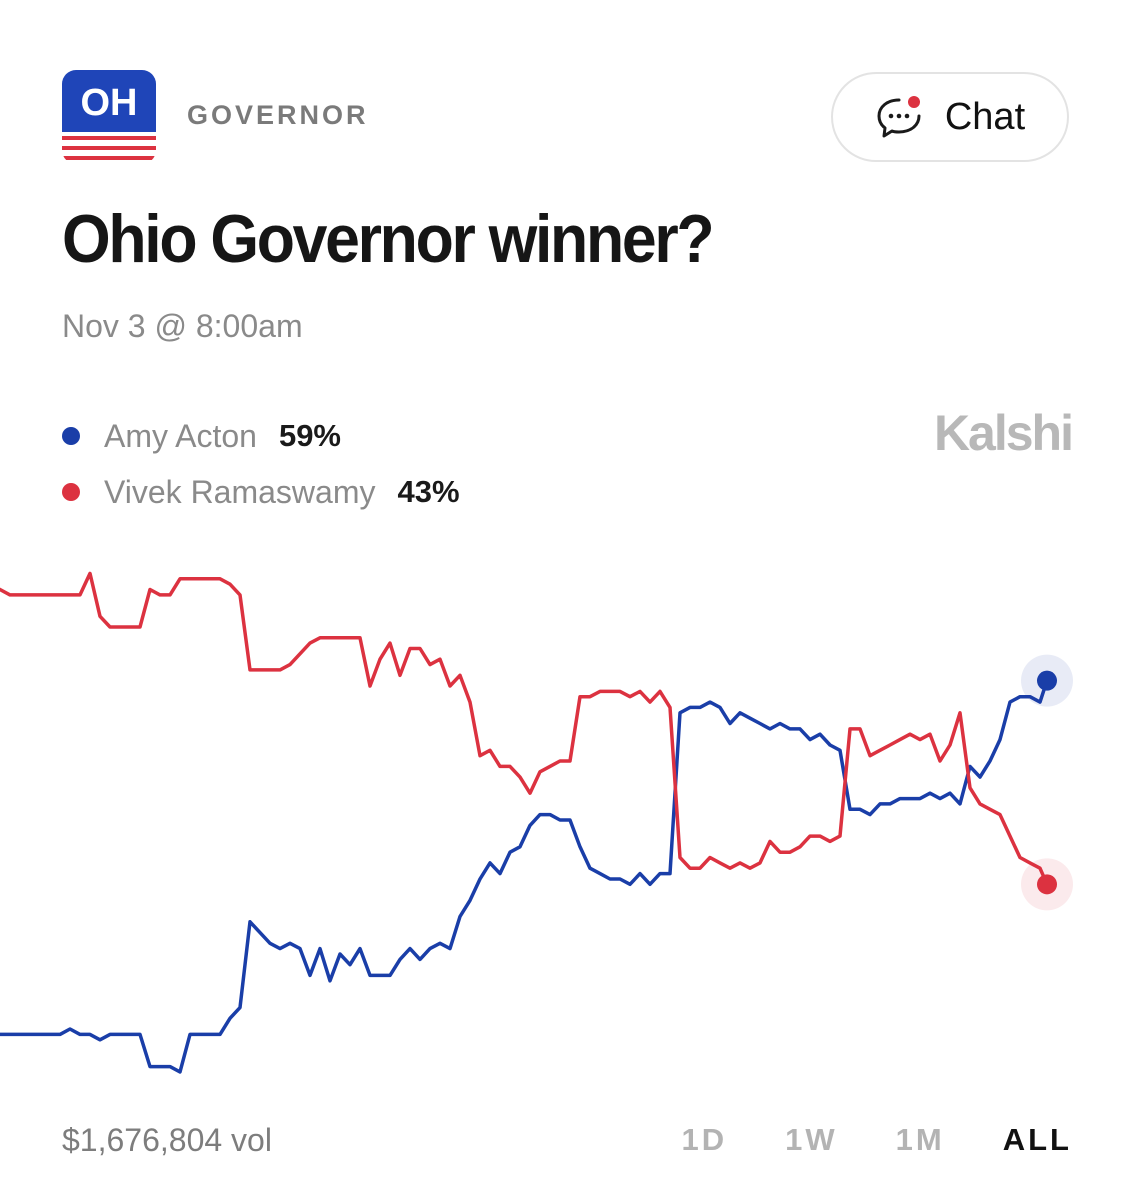 Image resolution: width=1134 pixels, height=1200 pixels. I want to click on legend-dot-acton, so click(71, 436).